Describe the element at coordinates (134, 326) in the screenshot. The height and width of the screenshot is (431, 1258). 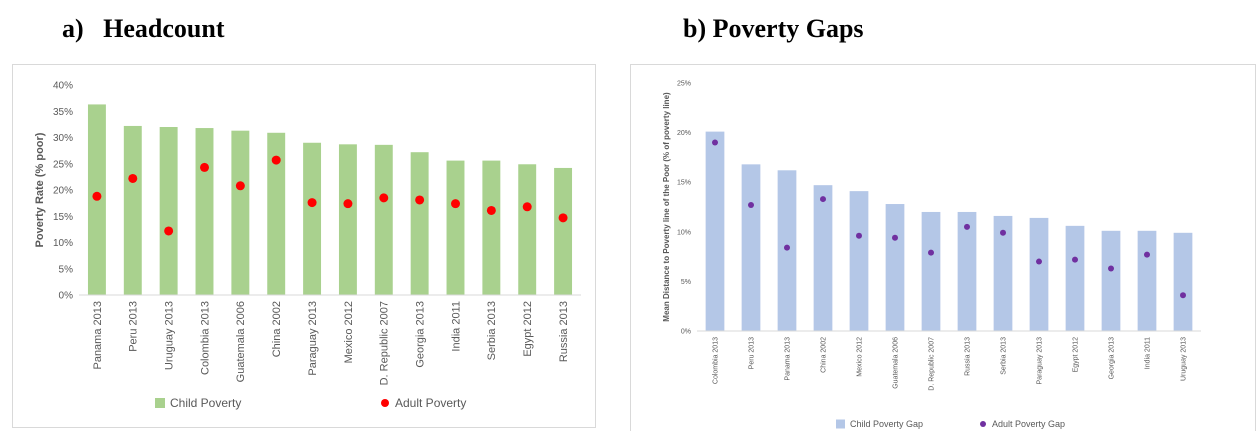
I see `headcount-category-label: Peru 2013` at that location.